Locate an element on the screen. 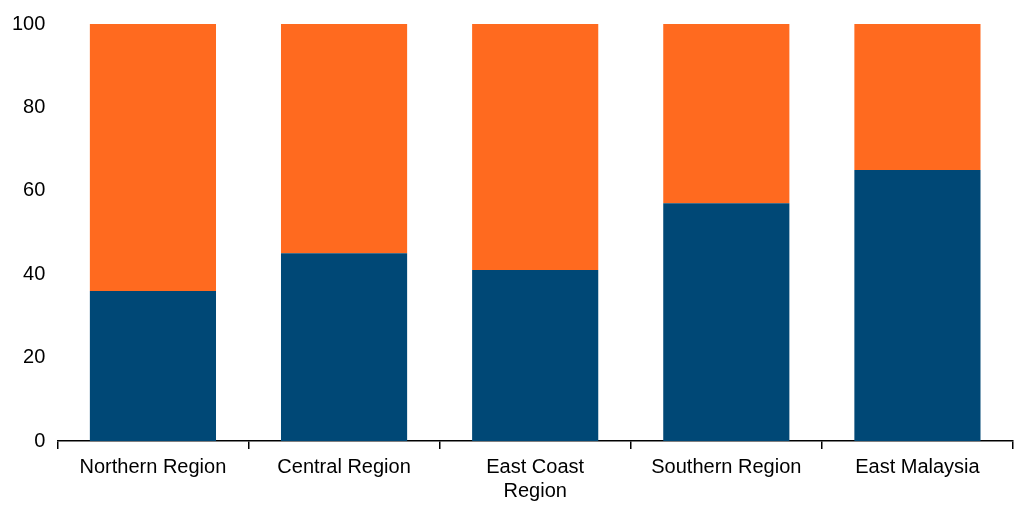 The height and width of the screenshot is (509, 1015). x-tick-label: East Malaysia is located at coordinates (918, 465).